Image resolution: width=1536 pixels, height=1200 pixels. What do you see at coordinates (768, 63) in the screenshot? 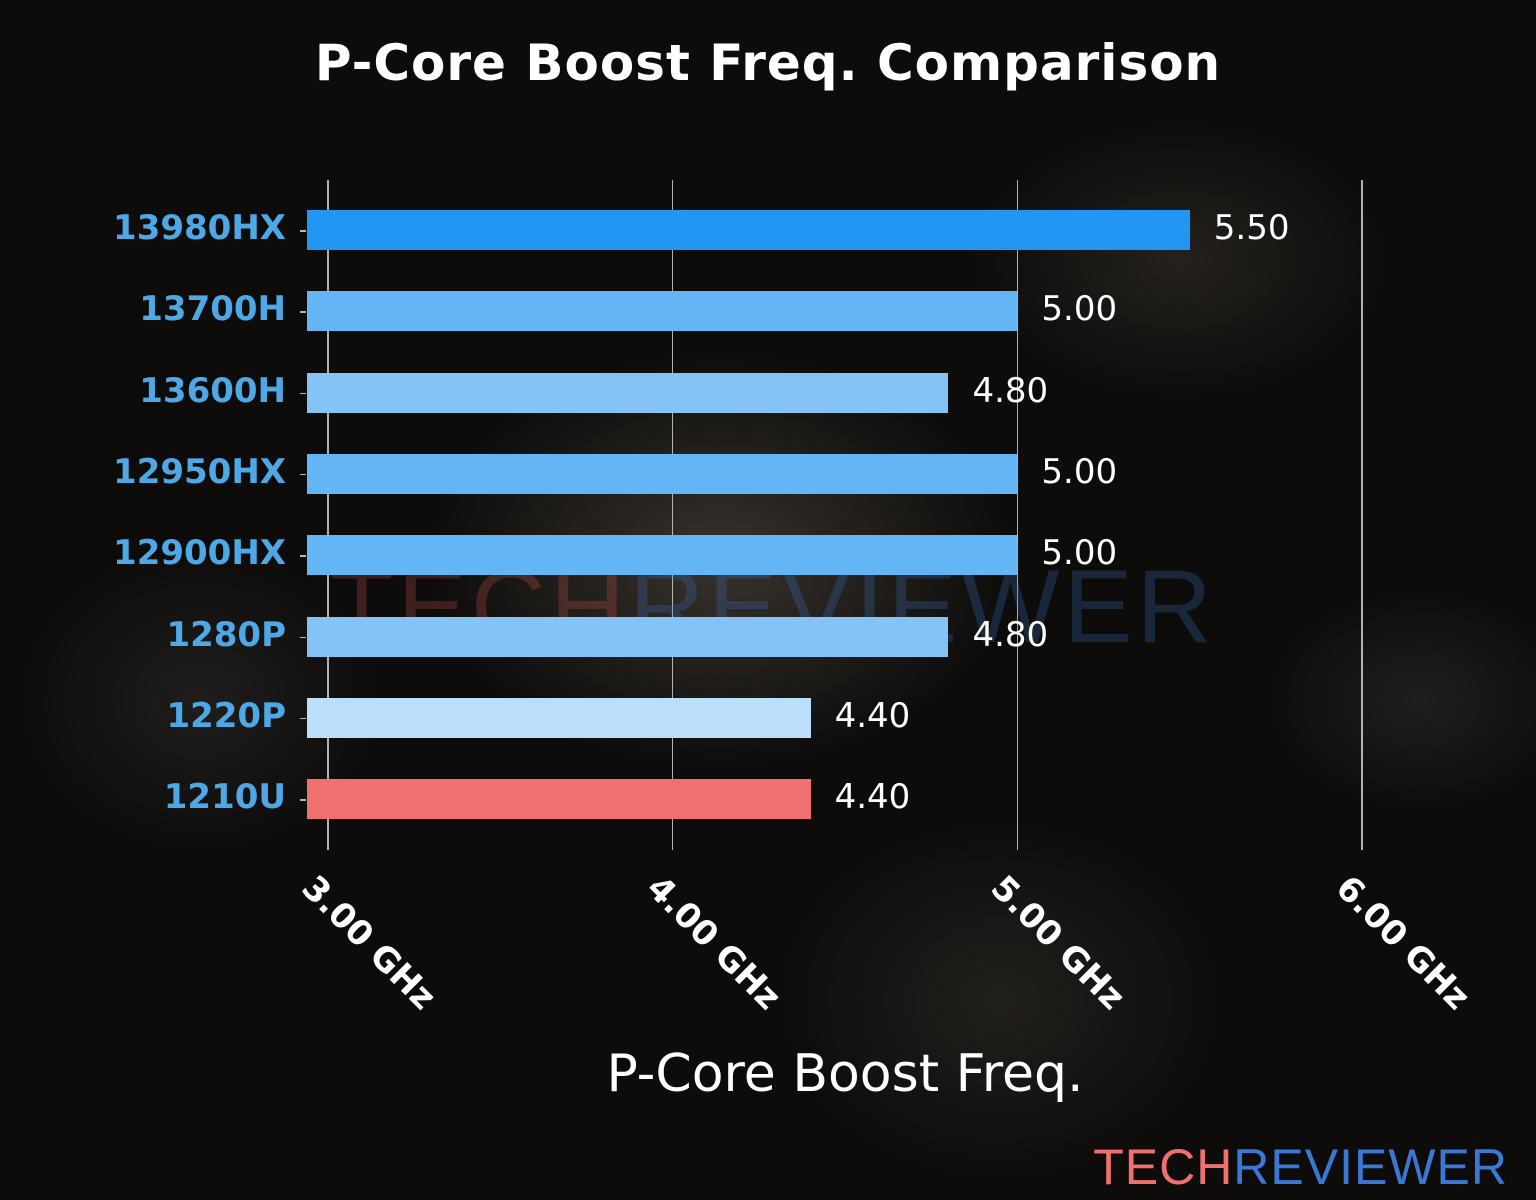
I see `chart-title: P-Core Boost Freq. Comparison` at bounding box center [768, 63].